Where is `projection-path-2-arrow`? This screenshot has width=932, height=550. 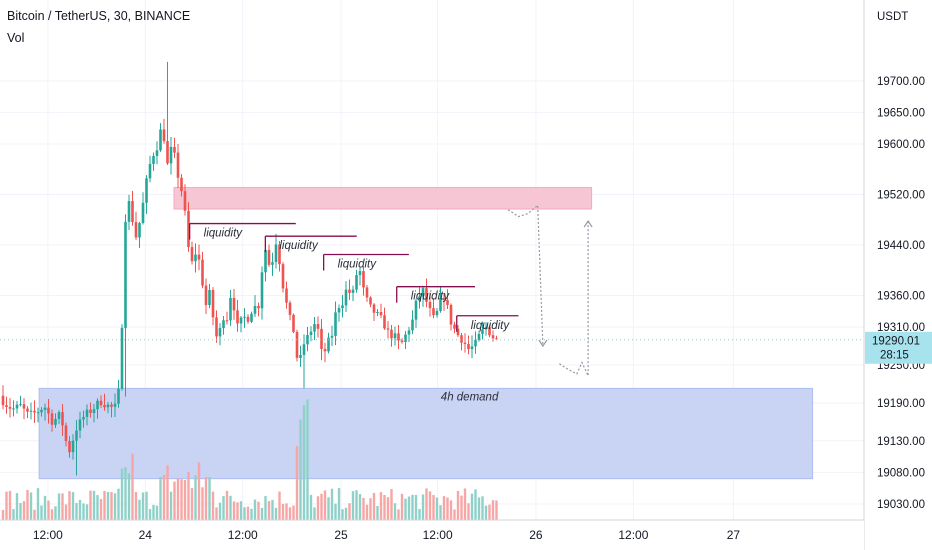
projection-path-2-arrow is located at coordinates (588, 223).